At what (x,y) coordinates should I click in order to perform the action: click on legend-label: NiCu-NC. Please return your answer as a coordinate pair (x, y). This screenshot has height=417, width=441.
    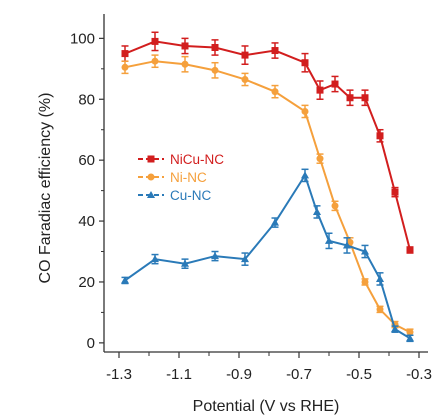
    Looking at the image, I should click on (197, 159).